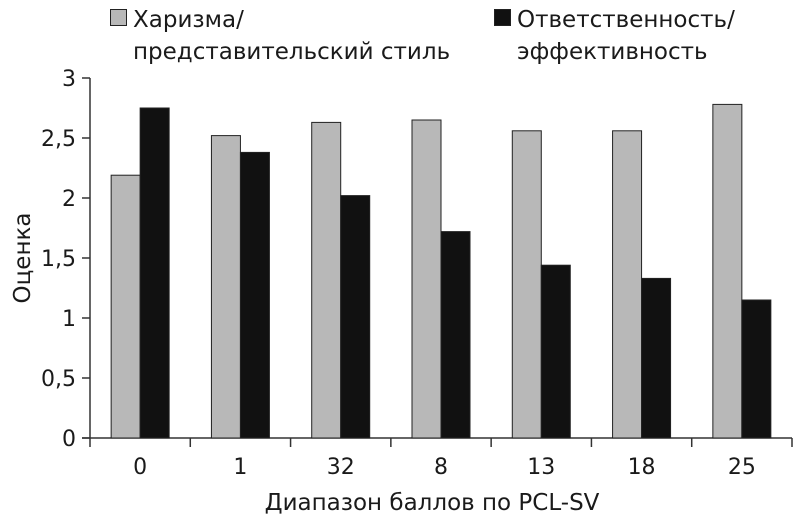 The width and height of the screenshot is (800, 520). Describe the element at coordinates (742, 467) in the screenshot. I see `x-tick-label: 25` at that location.